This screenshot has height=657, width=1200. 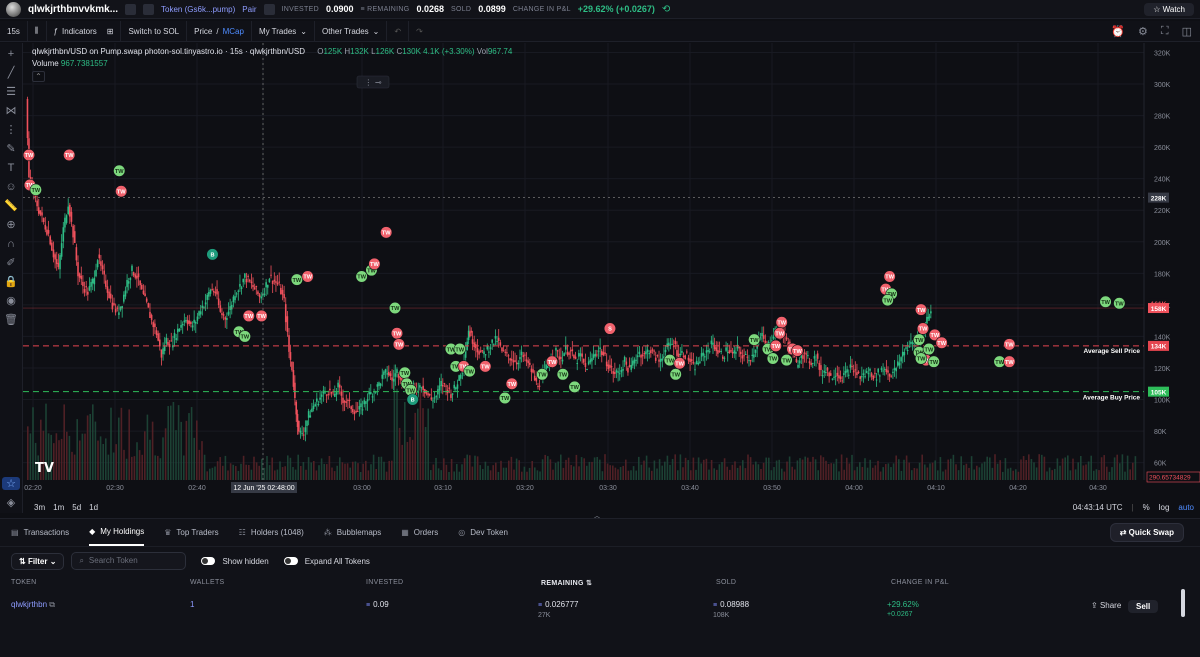 What do you see at coordinates (11, 320) in the screenshot?
I see `trash-icon: 🗑` at bounding box center [11, 320].